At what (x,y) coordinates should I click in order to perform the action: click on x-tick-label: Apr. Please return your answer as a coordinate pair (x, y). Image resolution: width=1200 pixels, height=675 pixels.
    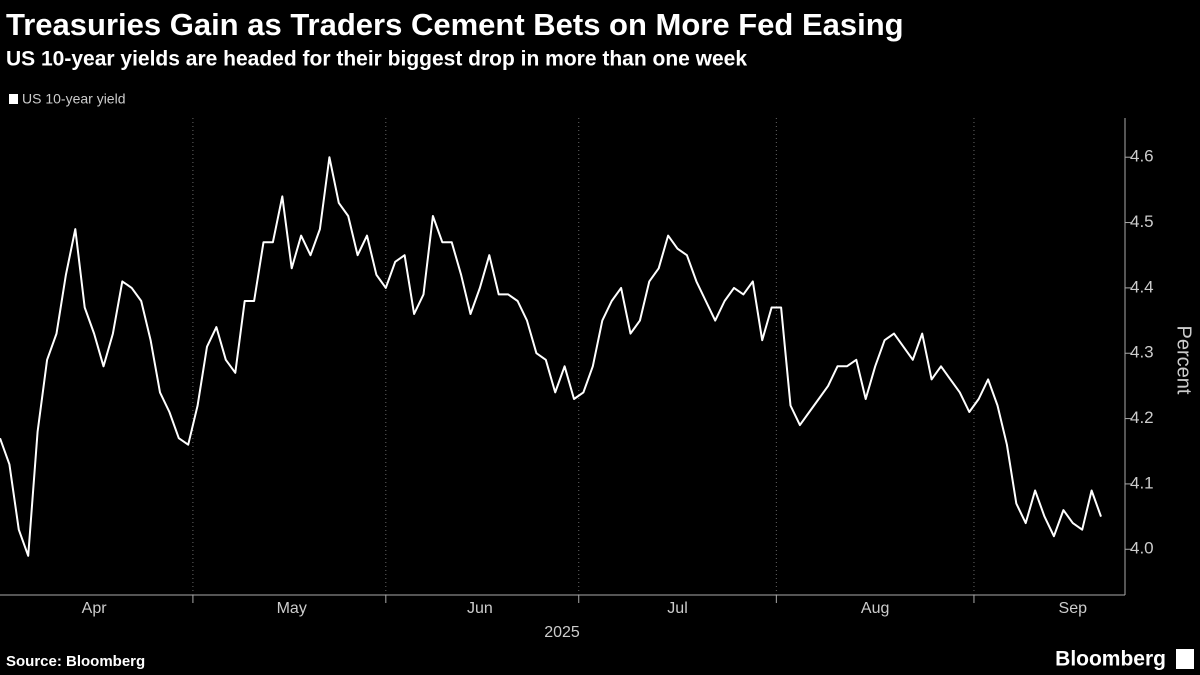
    Looking at the image, I should click on (95, 608).